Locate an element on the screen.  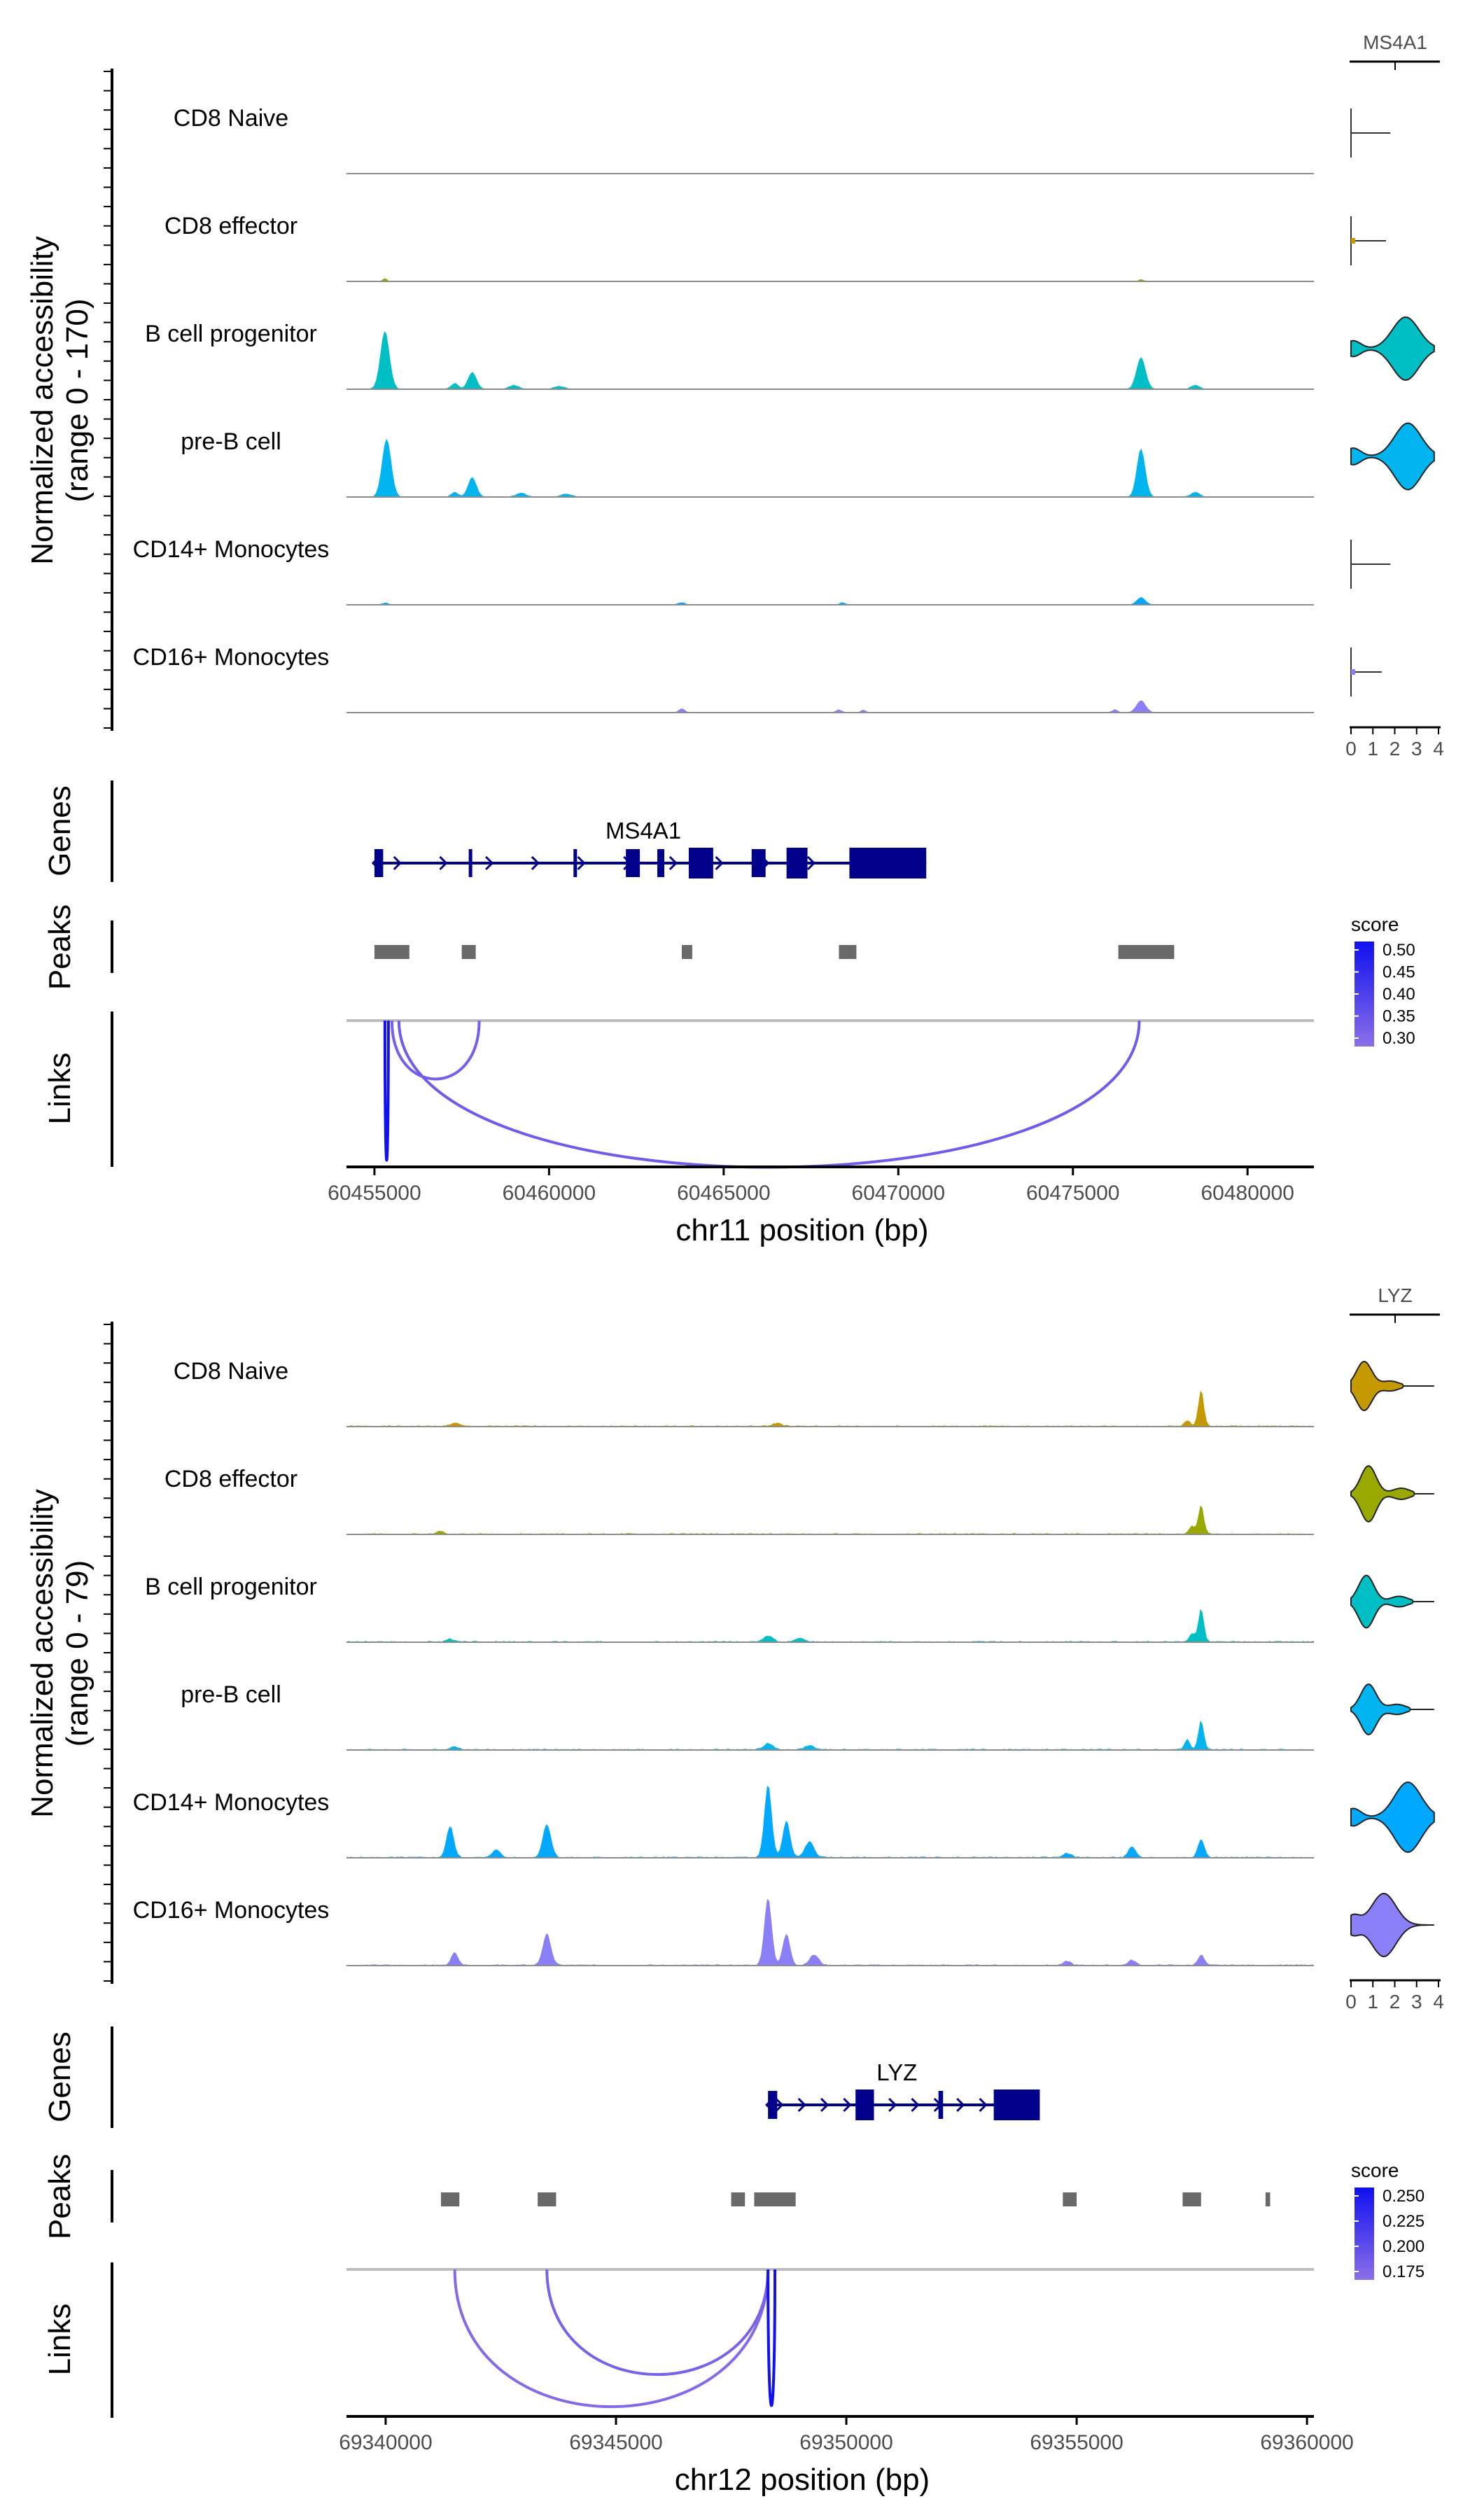
links-track-title: Links is located at coordinates (60, 1089).